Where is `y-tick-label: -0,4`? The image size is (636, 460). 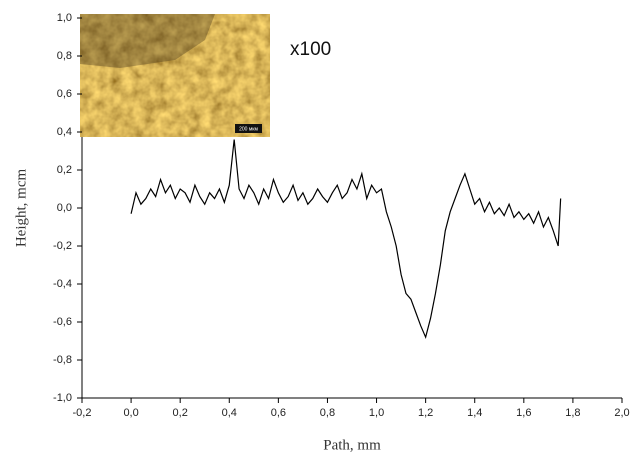 y-tick-label: -0,4 is located at coordinates (62, 284).